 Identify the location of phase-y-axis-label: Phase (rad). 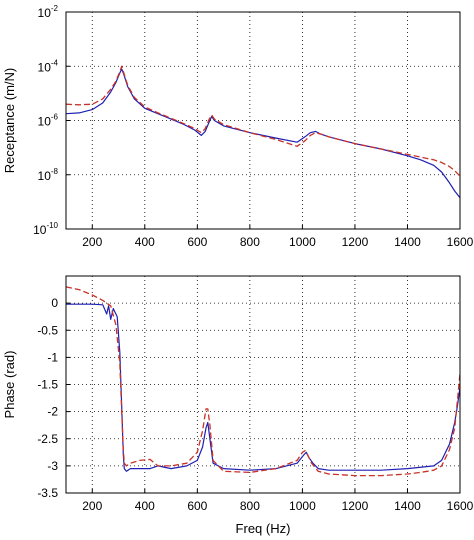
(9, 385).